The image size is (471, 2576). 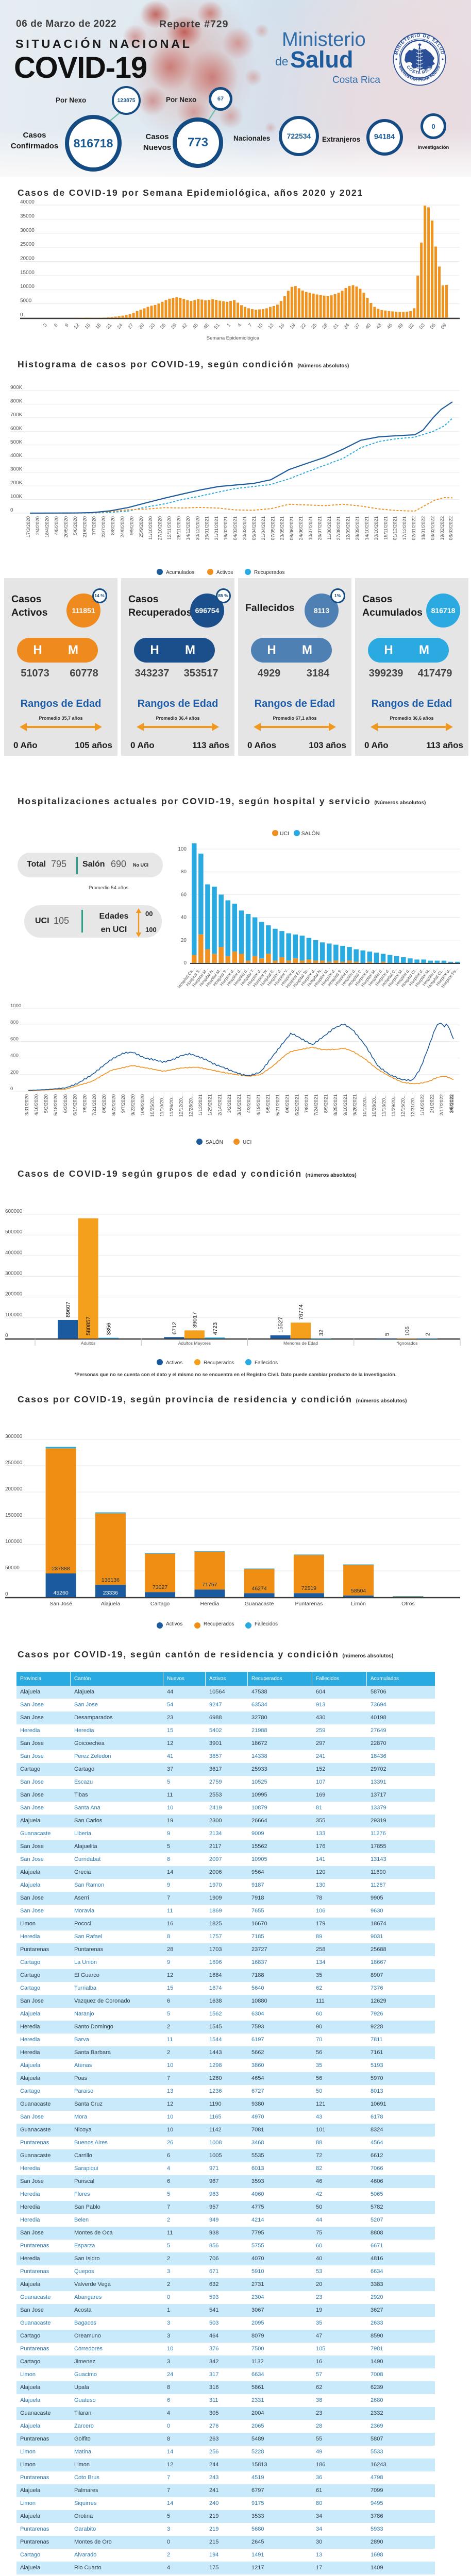 What do you see at coordinates (14, 1463) in the screenshot?
I see `svg-text: 250000` at bounding box center [14, 1463].